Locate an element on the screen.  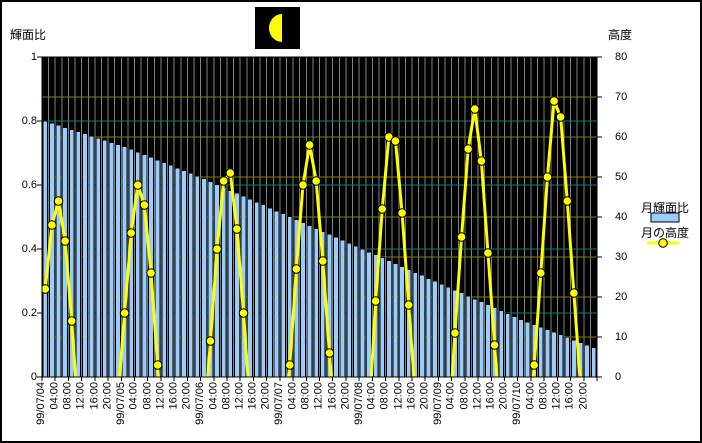
right-axis-tick-label: 40 is located at coordinates (621, 217).